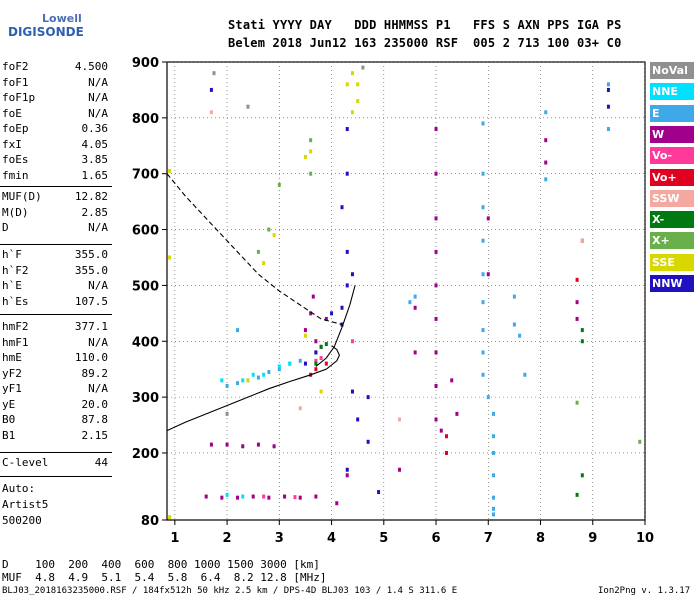  What do you see at coordinates (174, 538) in the screenshot?
I see `x-tick-label: 1` at bounding box center [174, 538].